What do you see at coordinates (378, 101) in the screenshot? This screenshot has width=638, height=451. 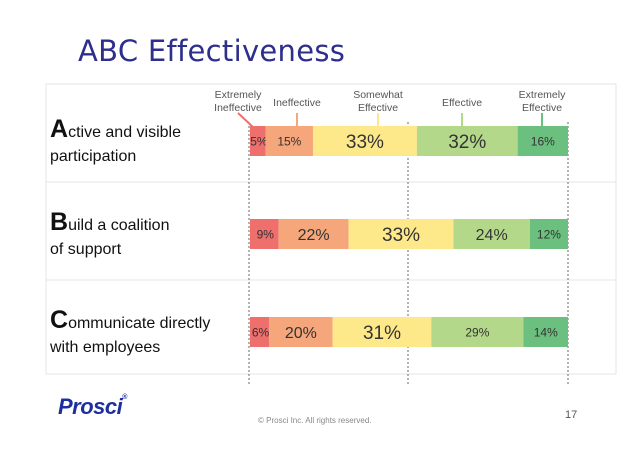 I see `legend-label: Somewhat Effective` at bounding box center [378, 101].